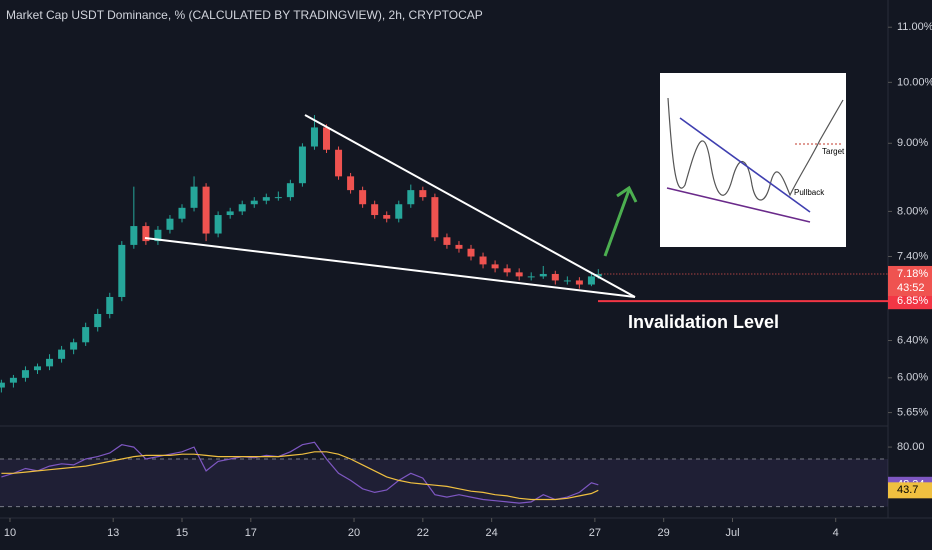  Describe the element at coordinates (911, 447) in the screenshot. I see `rsi-tick-label: 80.00` at that location.